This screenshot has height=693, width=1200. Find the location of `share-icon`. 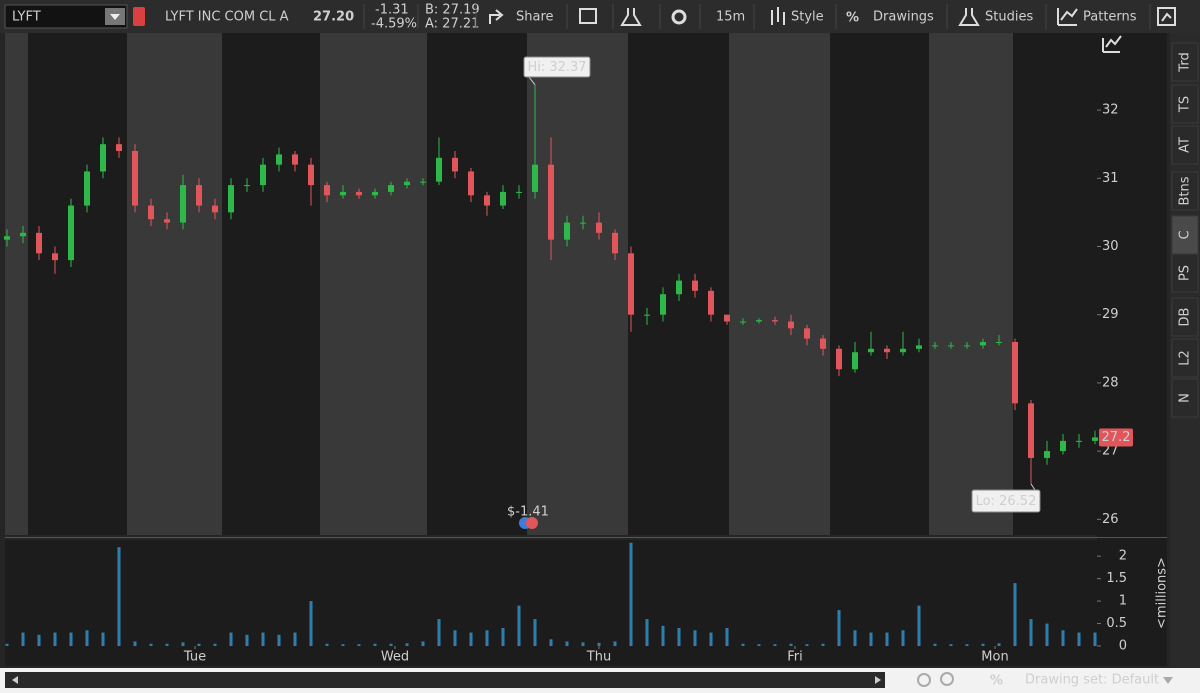

share-icon is located at coordinates (496, 16).